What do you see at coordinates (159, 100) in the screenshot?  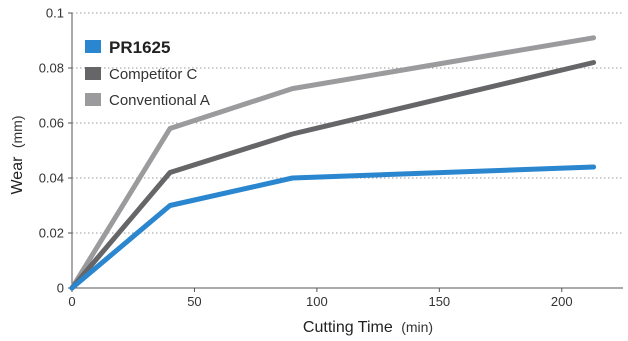 I see `legend-label-conventional-a: Conventional A` at bounding box center [159, 100].